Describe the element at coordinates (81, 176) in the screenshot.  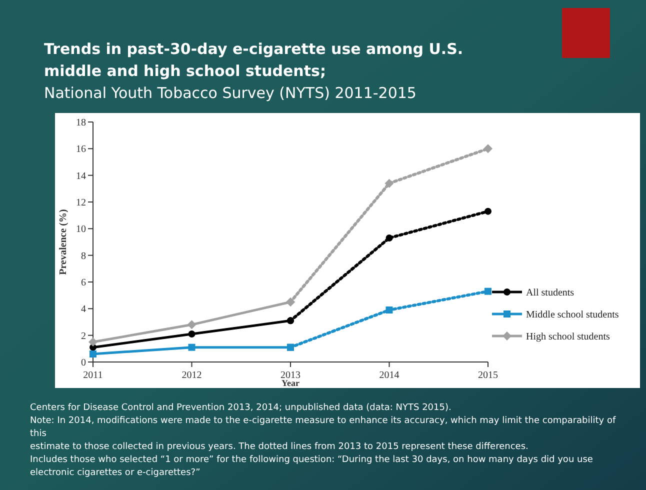
I see `y-tick-label: 14` at that location.